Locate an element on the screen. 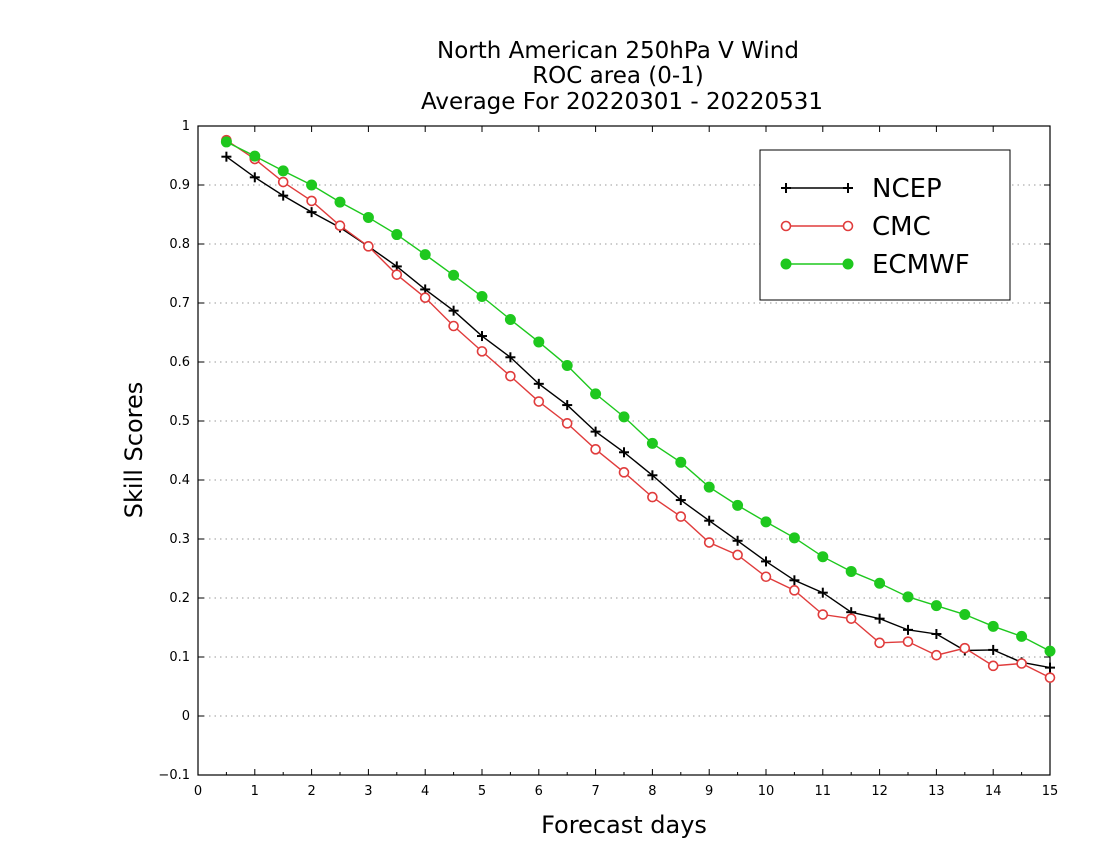 This screenshot has height=855, width=1100. chart-title-line-2: ROC area (0-1) is located at coordinates (618, 76).